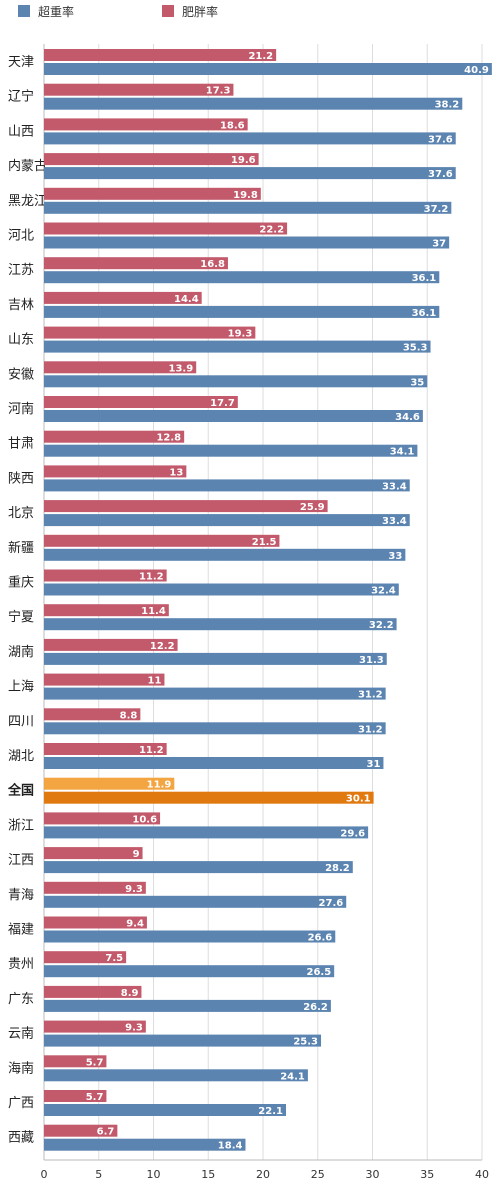 The height and width of the screenshot is (1186, 500). Describe the element at coordinates (373, 1174) in the screenshot. I see `x-tick-label: 30` at that location.